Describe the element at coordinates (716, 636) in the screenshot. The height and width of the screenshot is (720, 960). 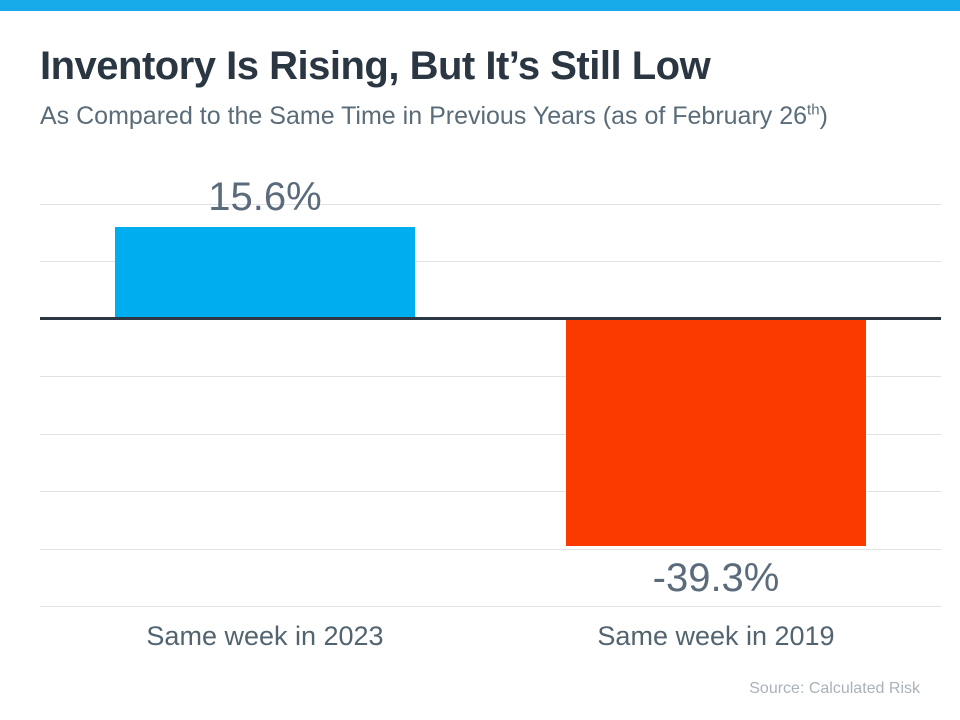
I see `category-label: Same week in 2019` at that location.